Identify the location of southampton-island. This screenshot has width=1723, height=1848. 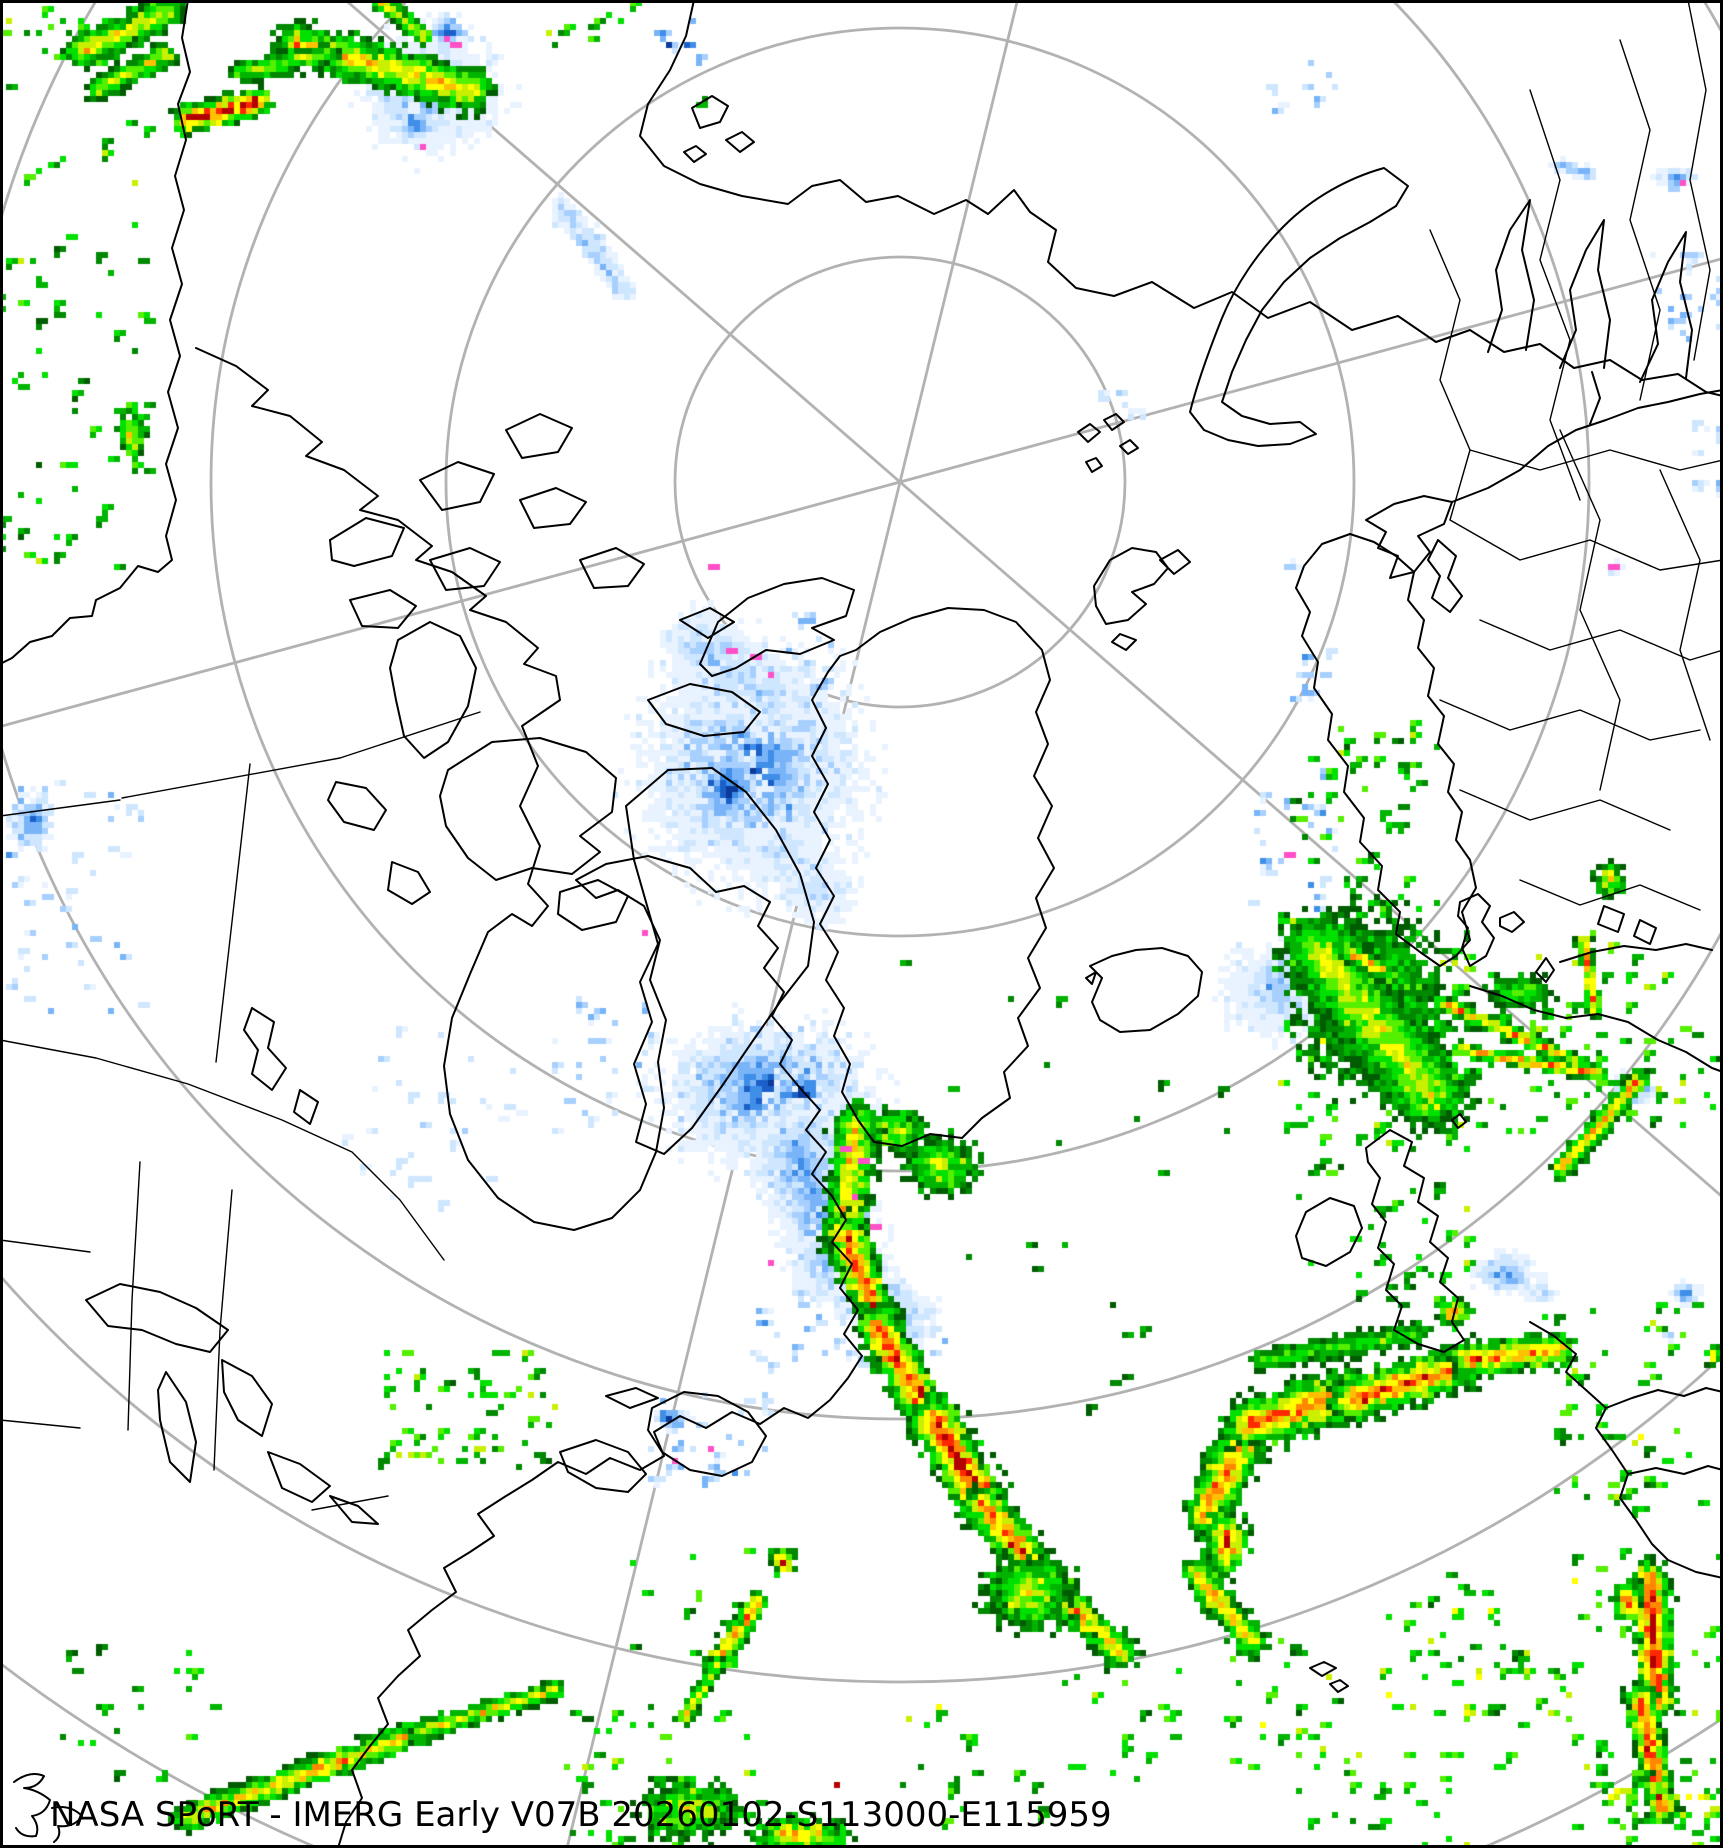
(593, 905).